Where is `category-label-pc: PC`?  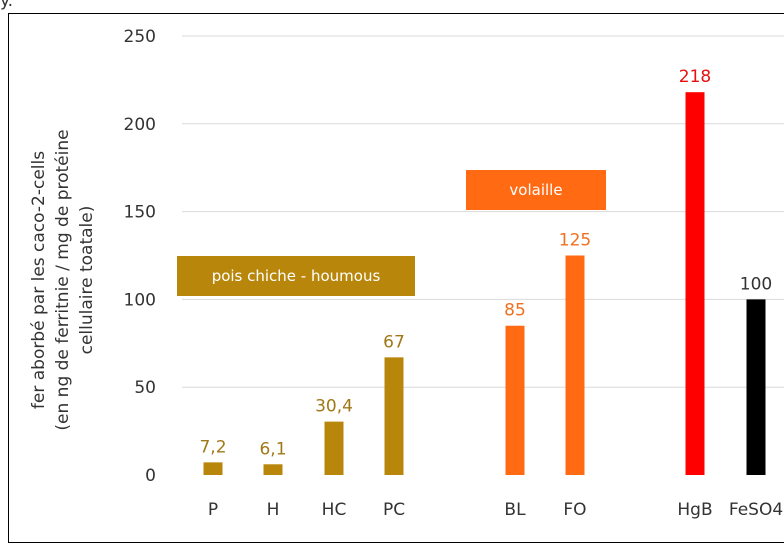
category-label-pc: PC is located at coordinates (394, 510).